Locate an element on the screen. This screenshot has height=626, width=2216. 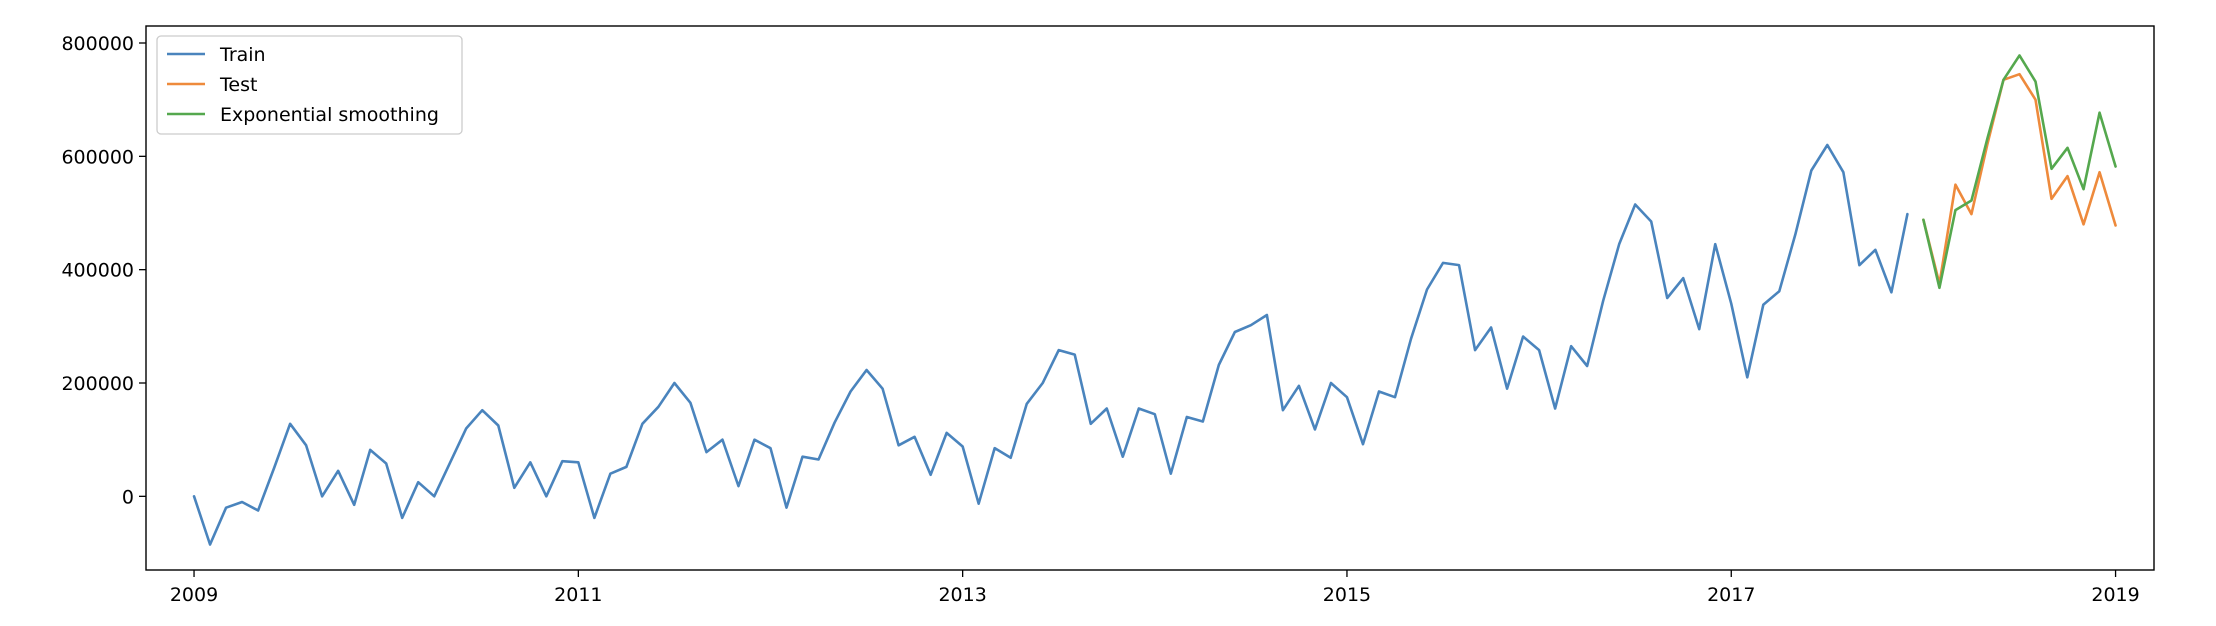
legend-box is located at coordinates (309, 85).